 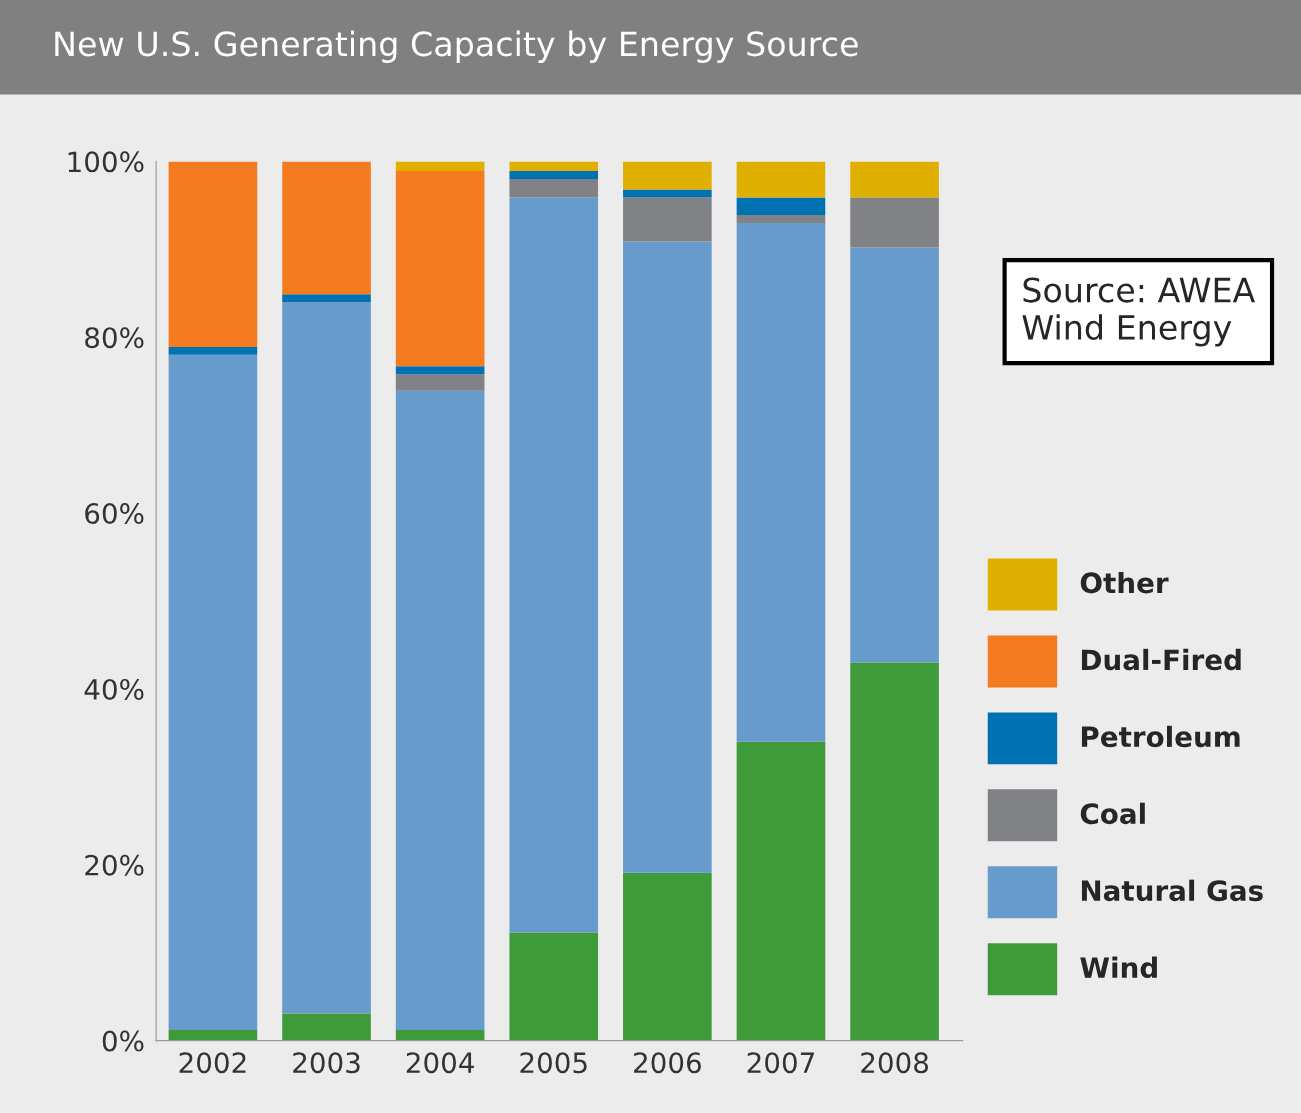 What do you see at coordinates (114, 689) in the screenshot?
I see `y-tick-label: 40%` at bounding box center [114, 689].